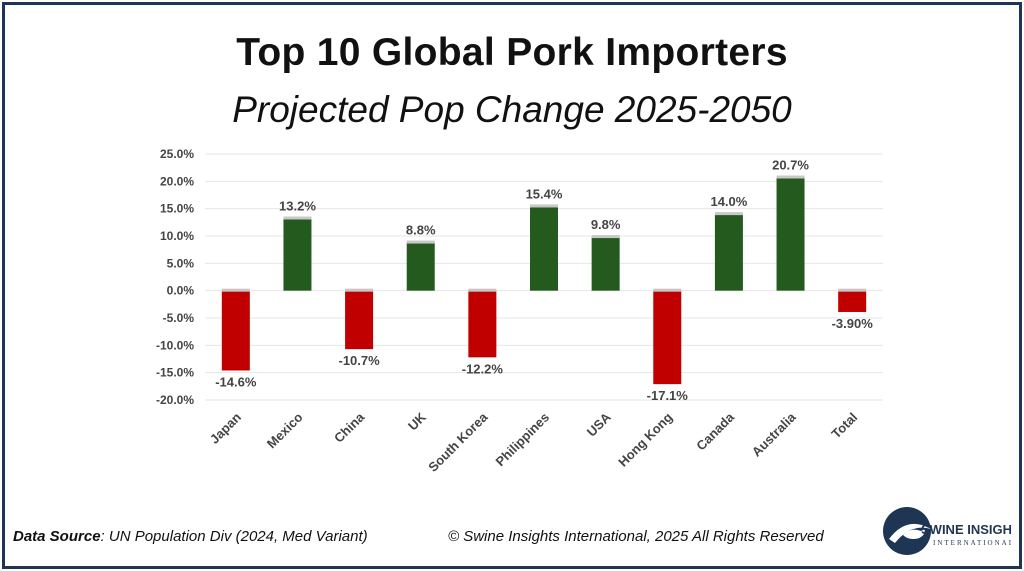 This screenshot has width=1024, height=571. Describe the element at coordinates (359, 320) in the screenshot. I see `bar-china` at that location.